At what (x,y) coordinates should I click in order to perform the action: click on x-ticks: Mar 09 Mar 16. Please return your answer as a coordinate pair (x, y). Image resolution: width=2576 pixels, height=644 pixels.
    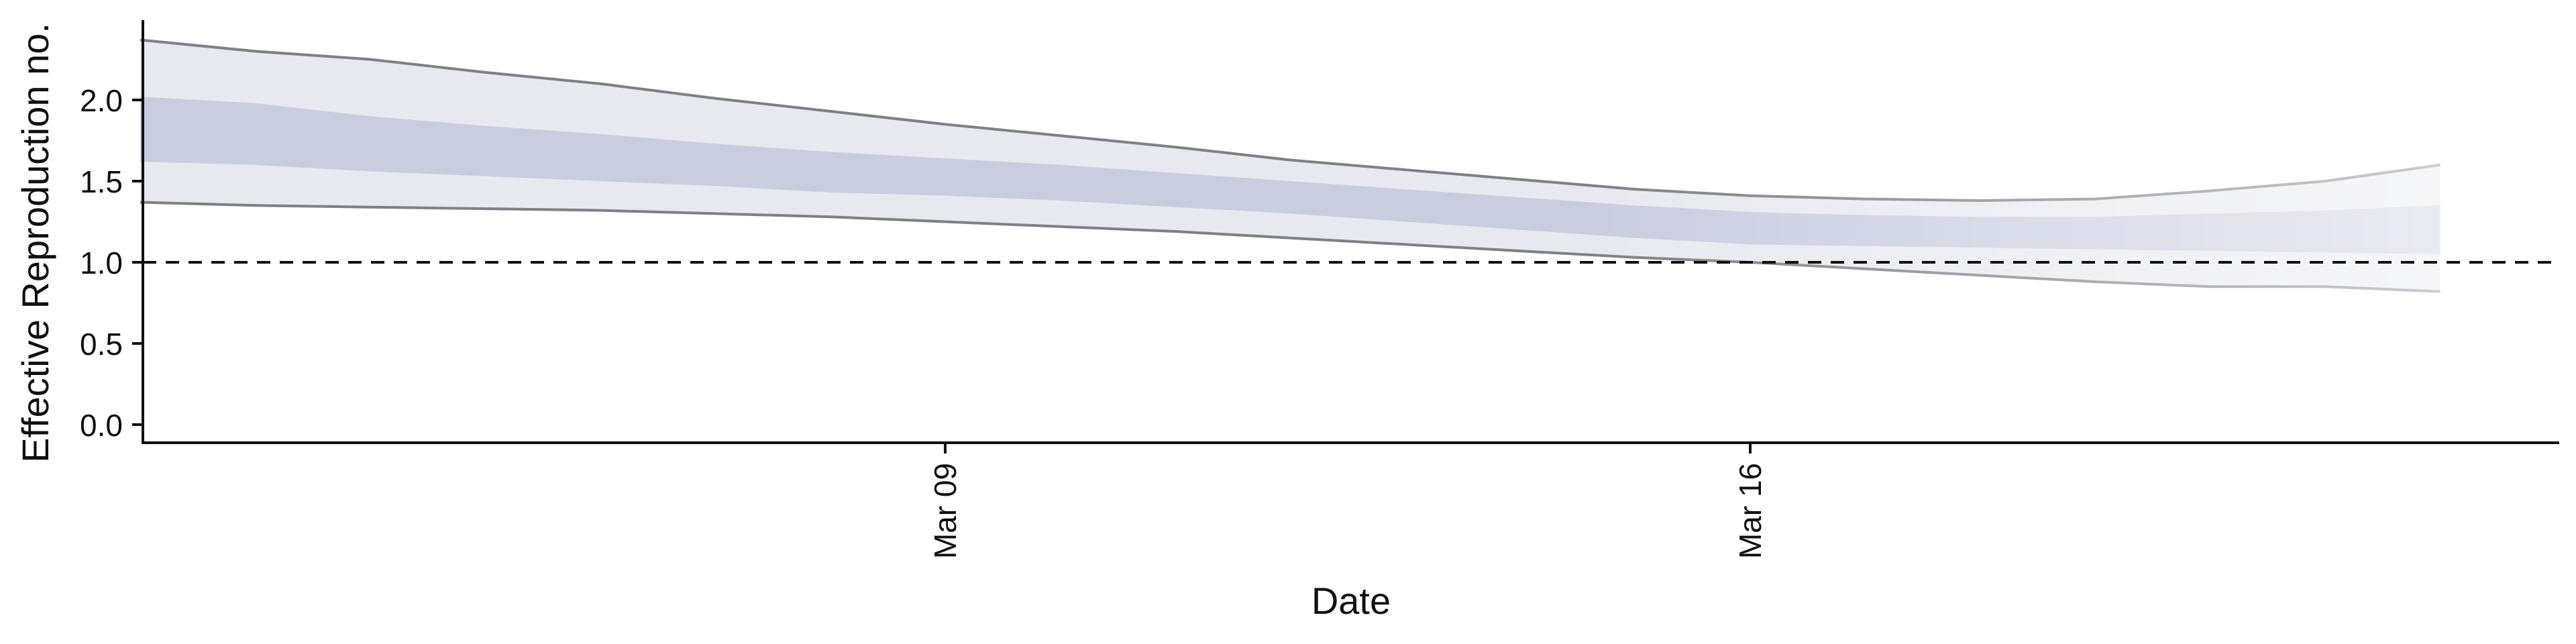
    Looking at the image, I should click on (1348, 501).